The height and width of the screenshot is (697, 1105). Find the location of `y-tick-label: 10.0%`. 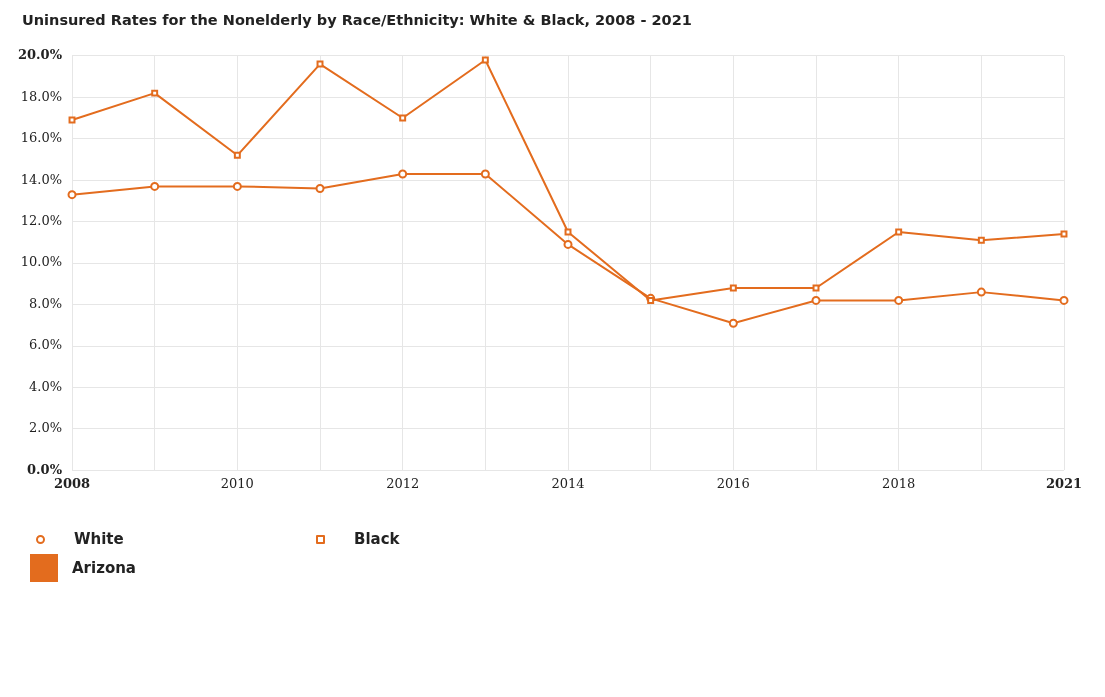

y-tick-label: 10.0% is located at coordinates (41, 262).